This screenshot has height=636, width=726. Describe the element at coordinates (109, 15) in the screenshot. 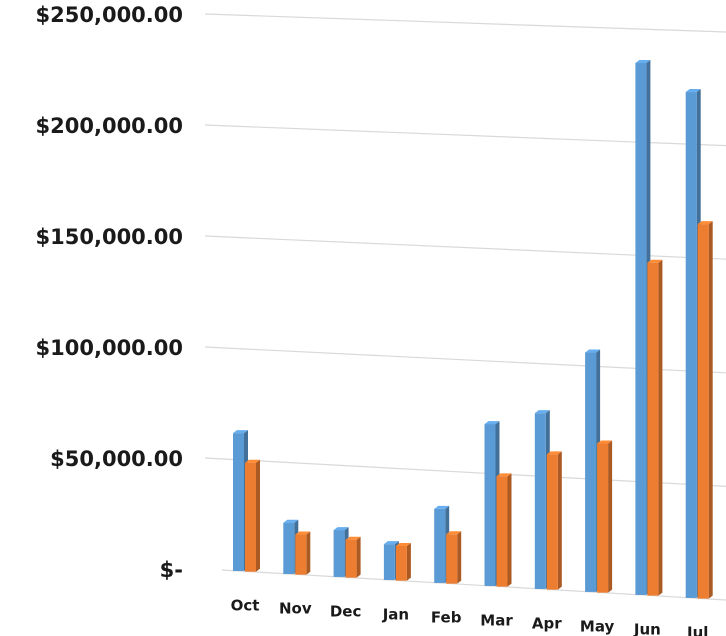

I see `y-tick-label: $250,000.00` at that location.